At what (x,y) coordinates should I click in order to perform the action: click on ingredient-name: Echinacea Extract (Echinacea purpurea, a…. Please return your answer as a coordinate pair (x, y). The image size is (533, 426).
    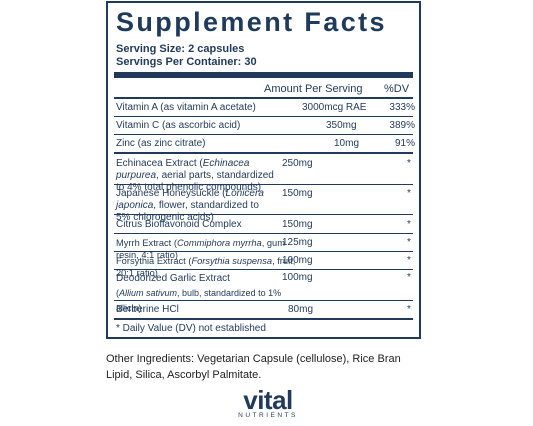
    Looking at the image, I should click on (195, 175).